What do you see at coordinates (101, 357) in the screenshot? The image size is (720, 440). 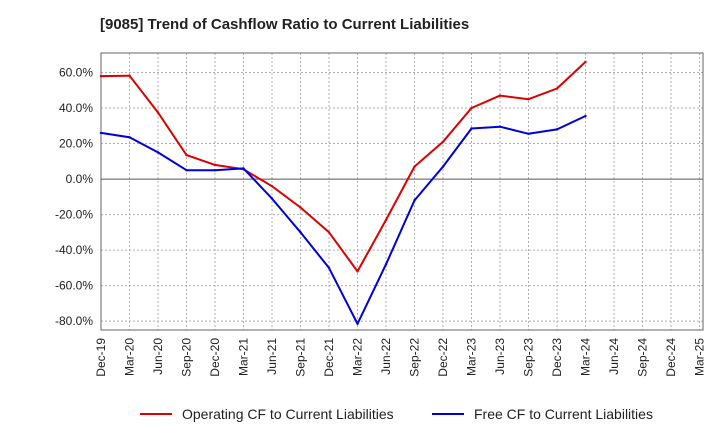 I see `x-tick-label: Dec-19` at bounding box center [101, 357].